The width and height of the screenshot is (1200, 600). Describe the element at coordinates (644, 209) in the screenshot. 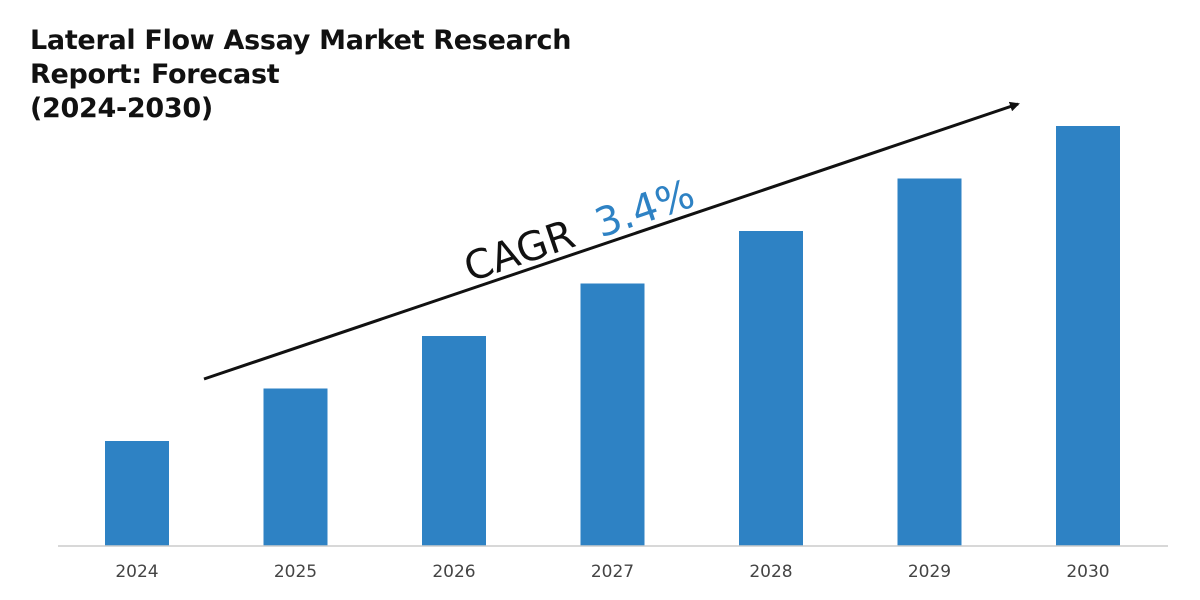

I see `cagr-value: 3.4%` at that location.